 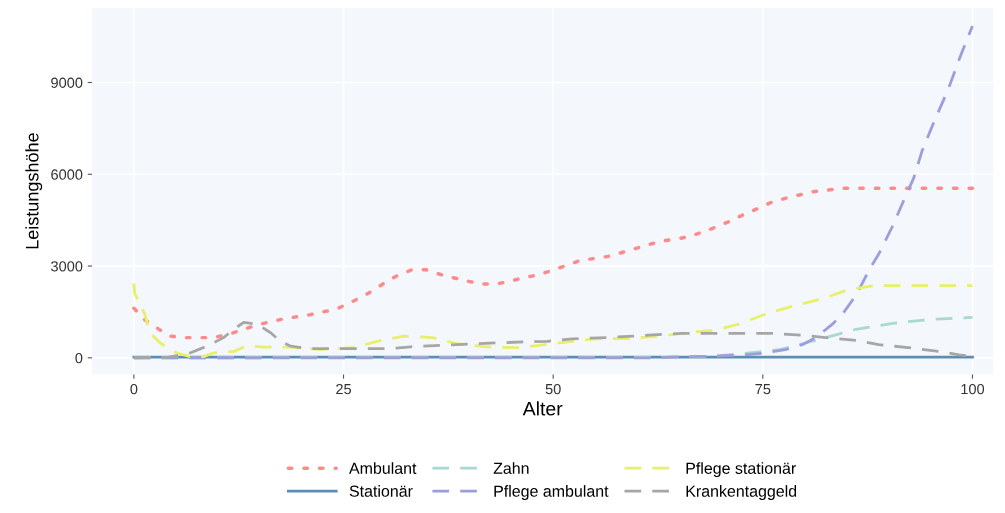 I want to click on legend-label: Pflege stationär, so click(x=741, y=470).